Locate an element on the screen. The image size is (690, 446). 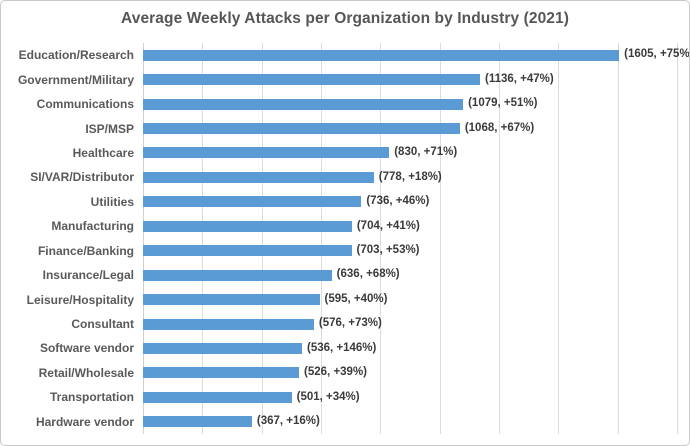
bar-track: (1079, +51%) is located at coordinates (410, 104).